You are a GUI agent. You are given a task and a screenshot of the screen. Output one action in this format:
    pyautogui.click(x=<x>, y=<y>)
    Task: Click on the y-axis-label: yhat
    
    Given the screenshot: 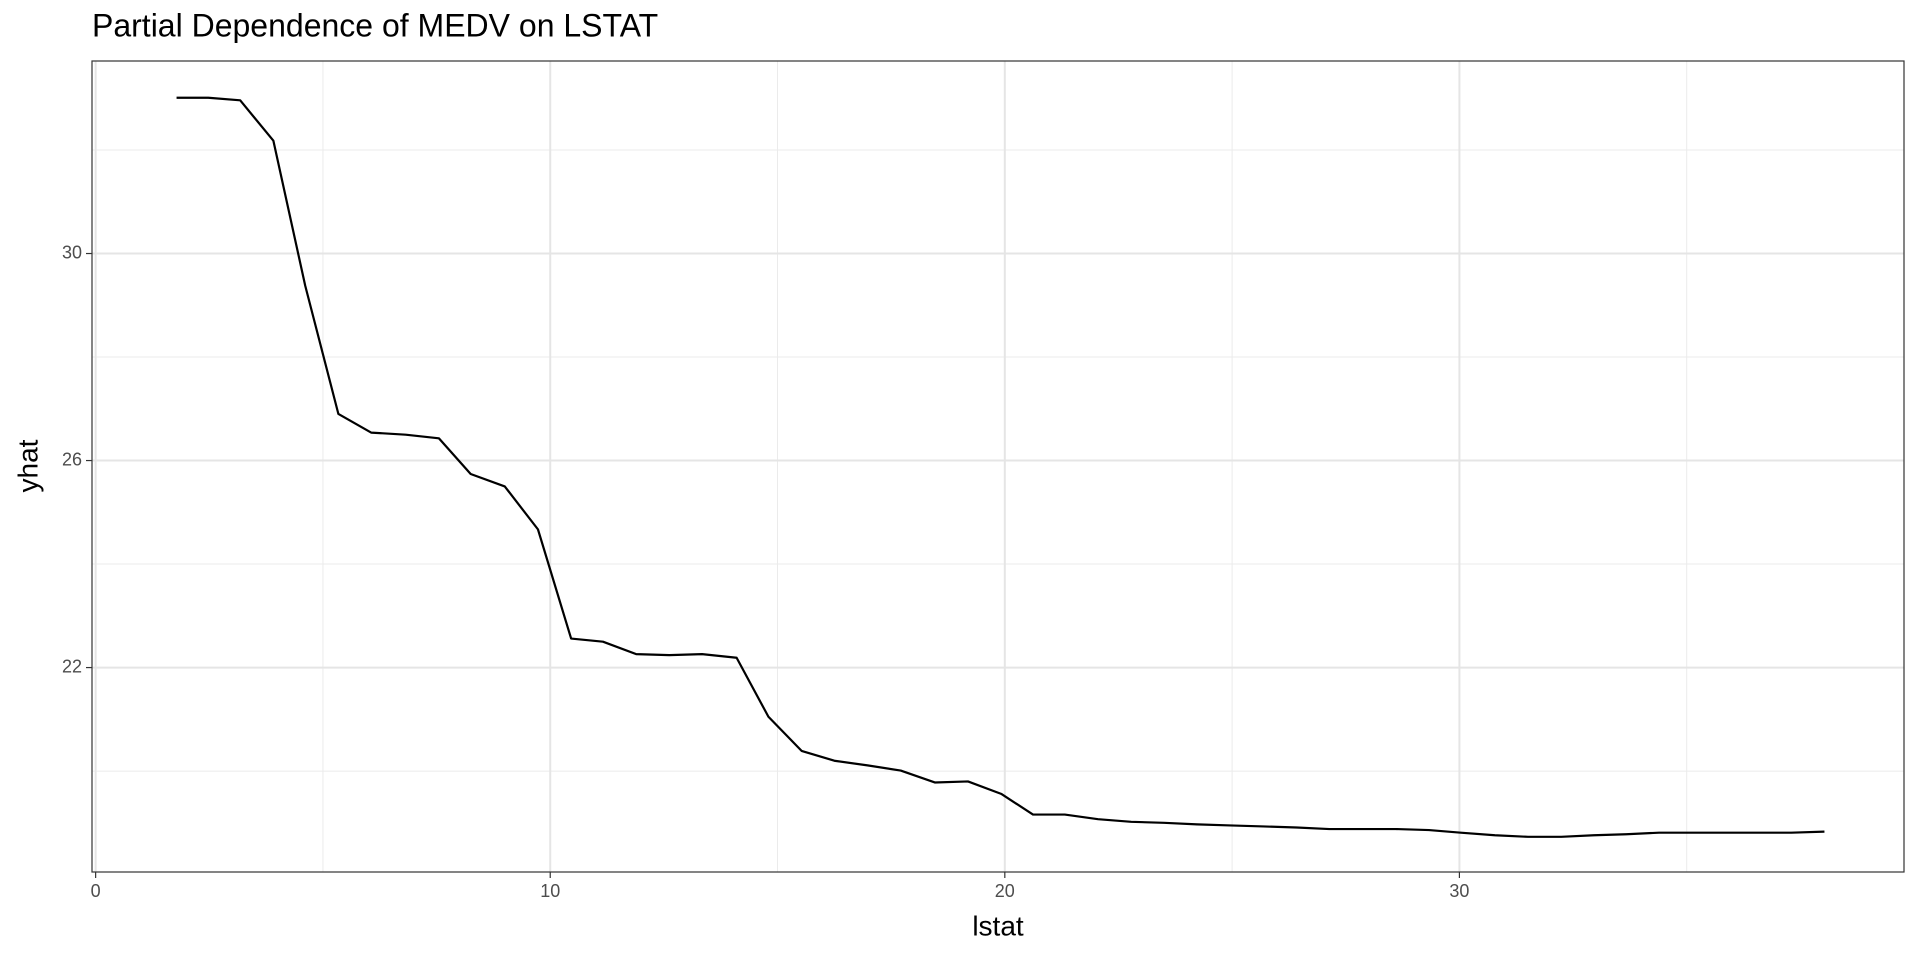 What is the action you would take?
    pyautogui.click(x=27, y=465)
    